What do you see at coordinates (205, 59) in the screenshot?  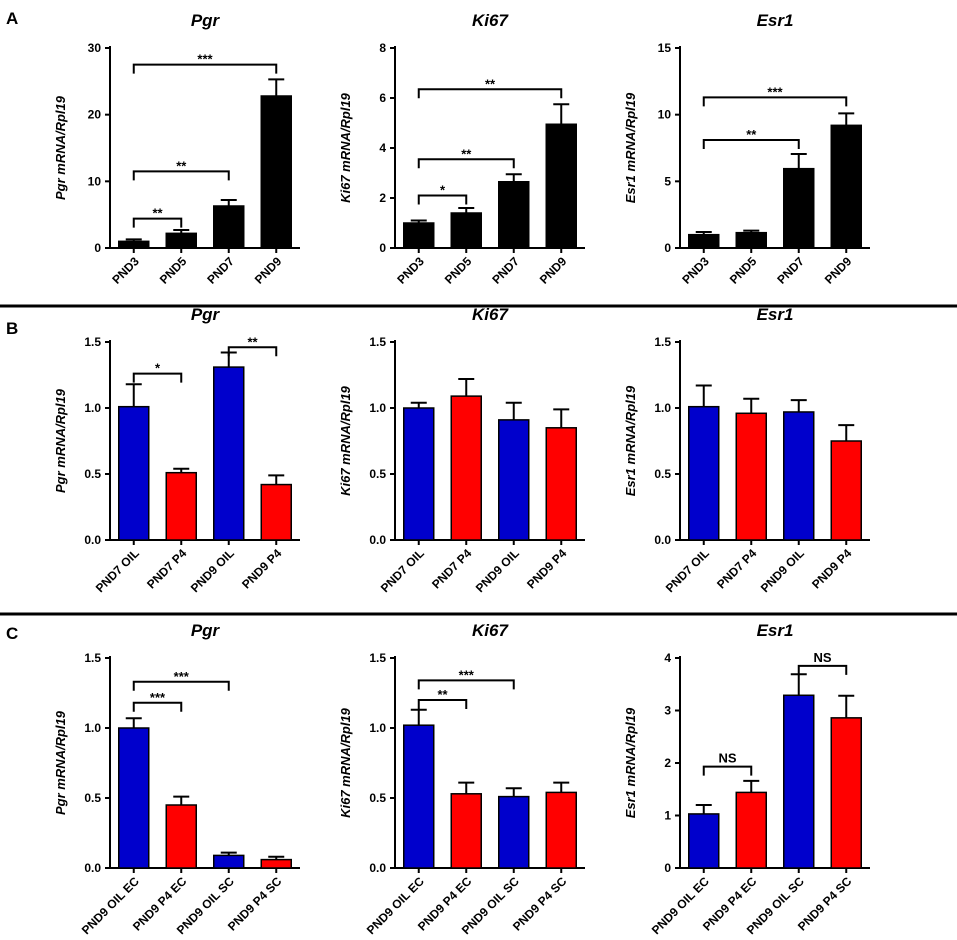 I see `chart-a-pgr-sig-label: ***` at bounding box center [205, 59].